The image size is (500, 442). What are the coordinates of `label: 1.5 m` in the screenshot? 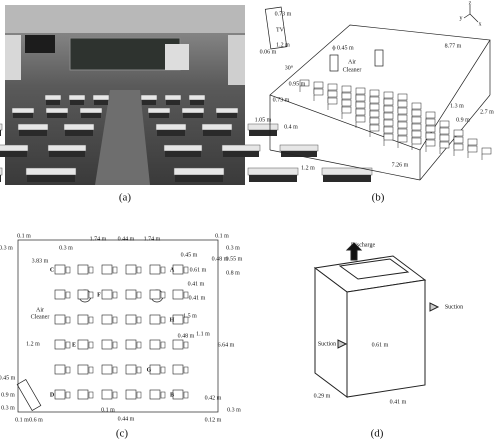 It's located at (190, 316).